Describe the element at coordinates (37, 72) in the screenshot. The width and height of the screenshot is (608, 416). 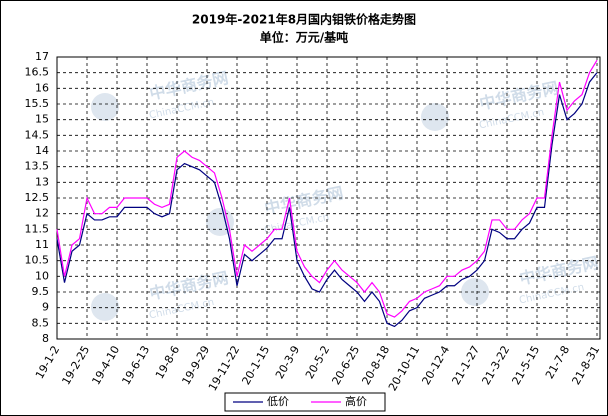
I see `y-tick-label: 16.5` at that location.